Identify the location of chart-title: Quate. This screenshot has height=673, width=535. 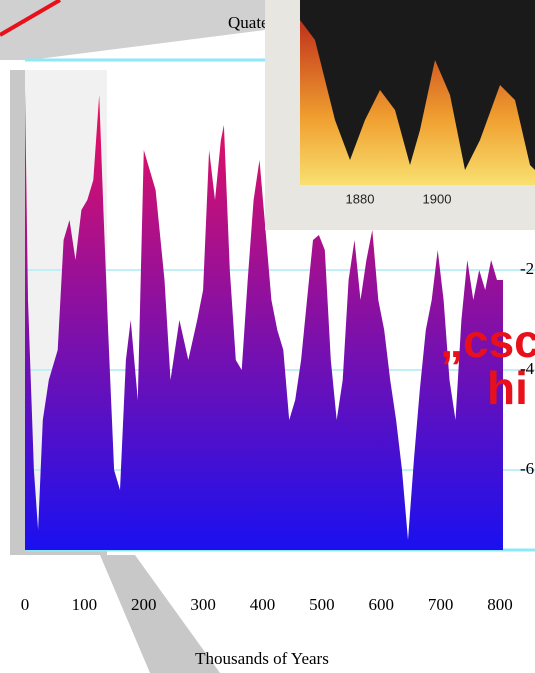
(248, 22).